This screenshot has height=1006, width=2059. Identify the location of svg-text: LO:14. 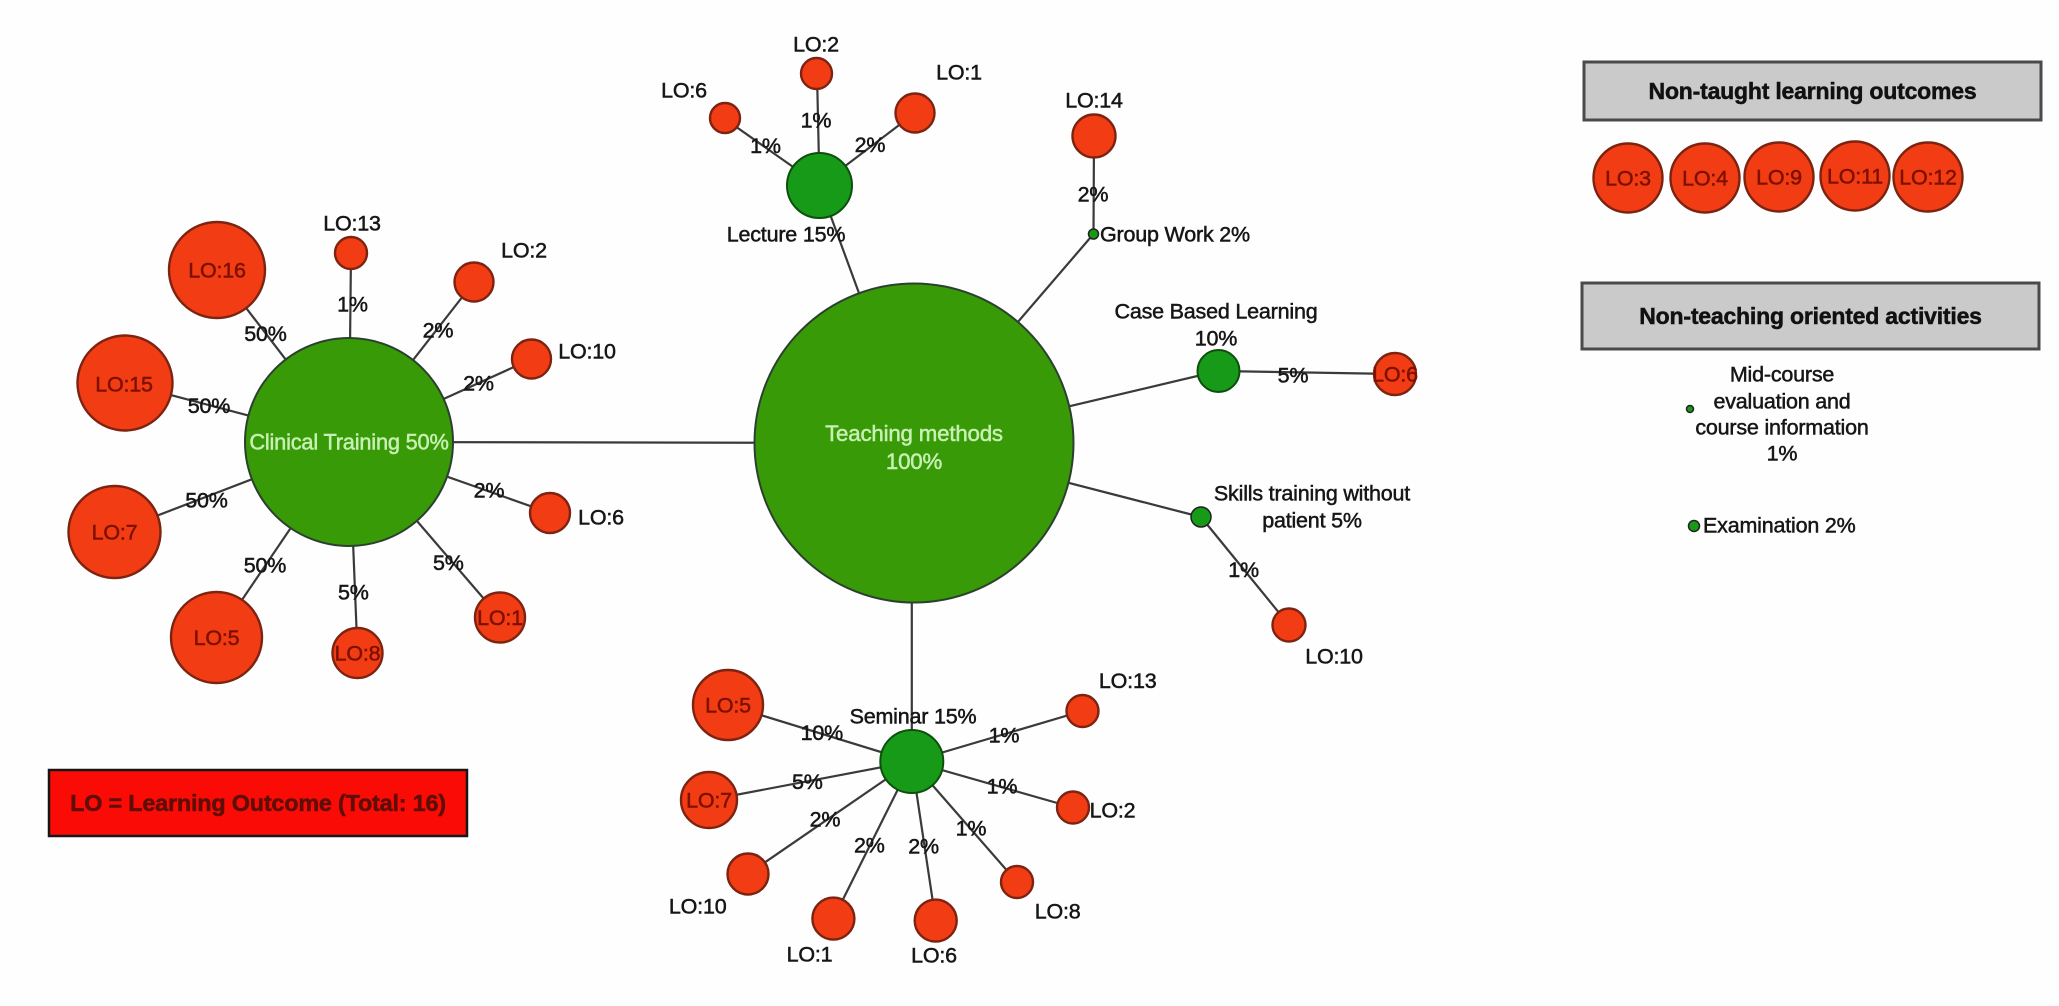
(1094, 101).